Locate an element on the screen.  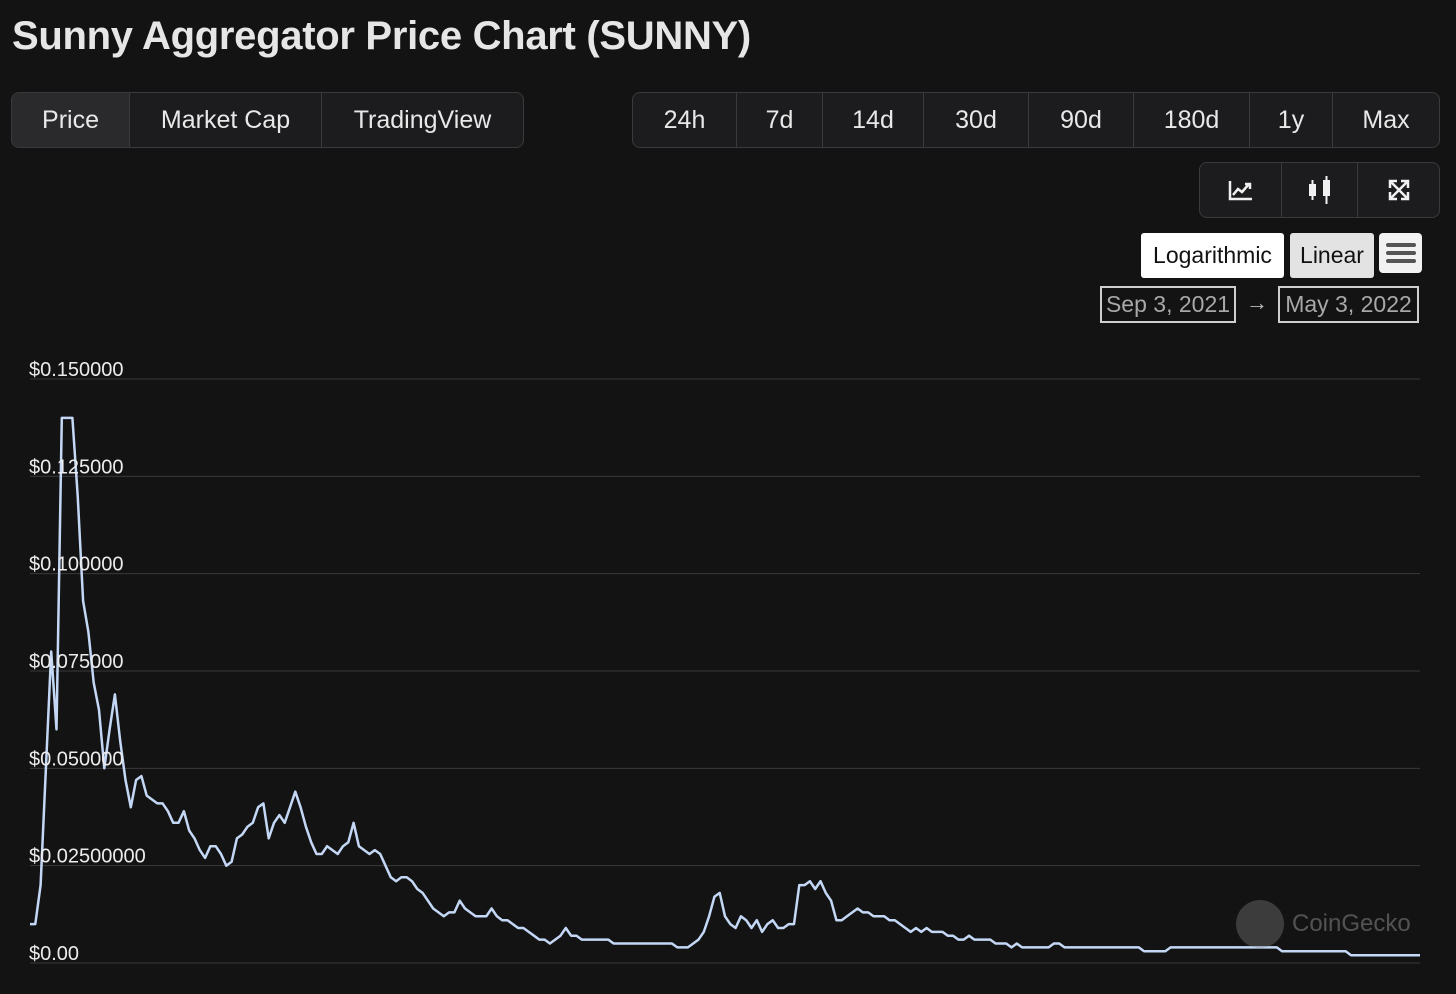
arrow-right-icon: → is located at coordinates (1257, 302).